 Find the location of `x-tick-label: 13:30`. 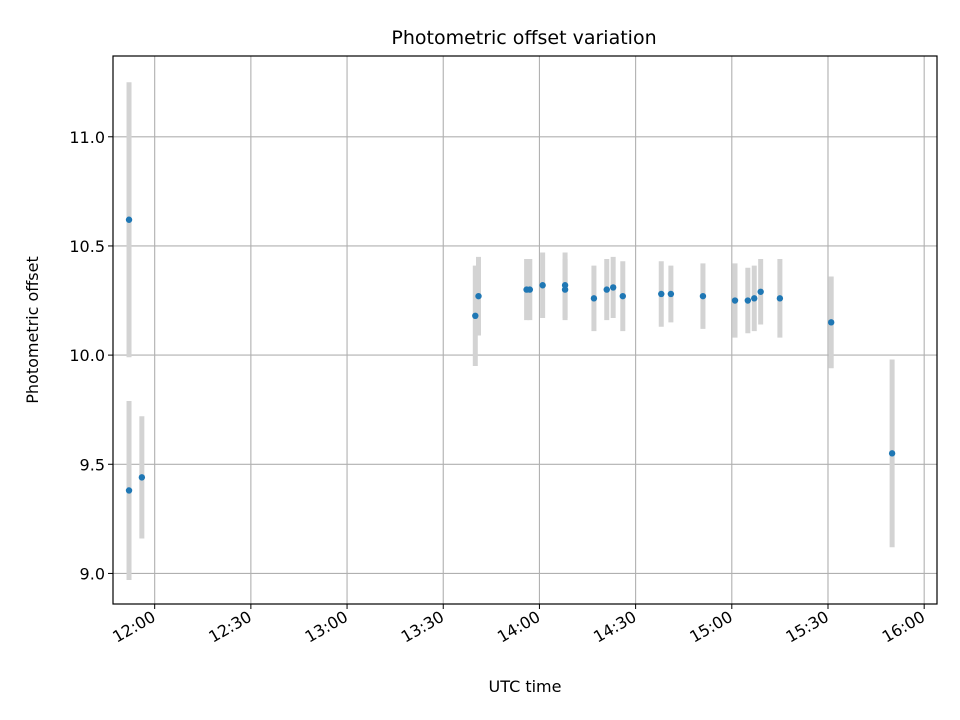

x-tick-label: 13:30 is located at coordinates (422, 627).